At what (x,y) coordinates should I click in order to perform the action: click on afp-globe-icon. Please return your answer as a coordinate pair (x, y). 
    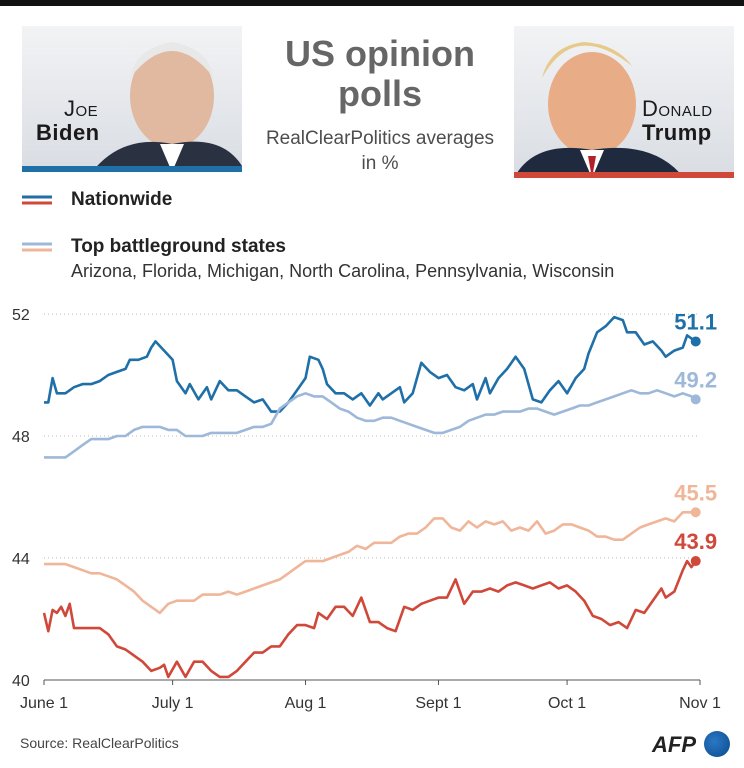
    Looking at the image, I should click on (717, 744).